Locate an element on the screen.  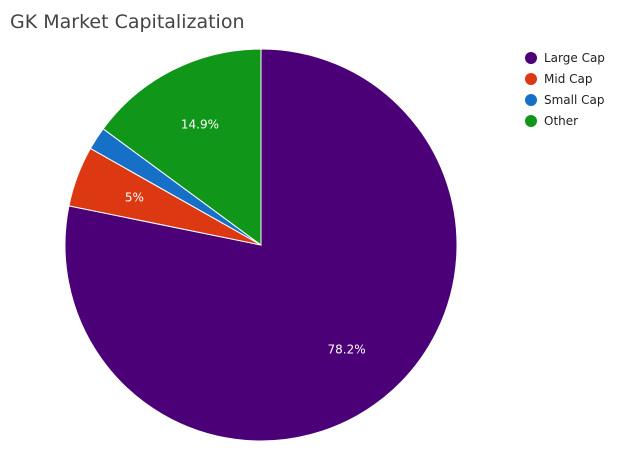
legend-swatch-large-cap is located at coordinates (531, 57).